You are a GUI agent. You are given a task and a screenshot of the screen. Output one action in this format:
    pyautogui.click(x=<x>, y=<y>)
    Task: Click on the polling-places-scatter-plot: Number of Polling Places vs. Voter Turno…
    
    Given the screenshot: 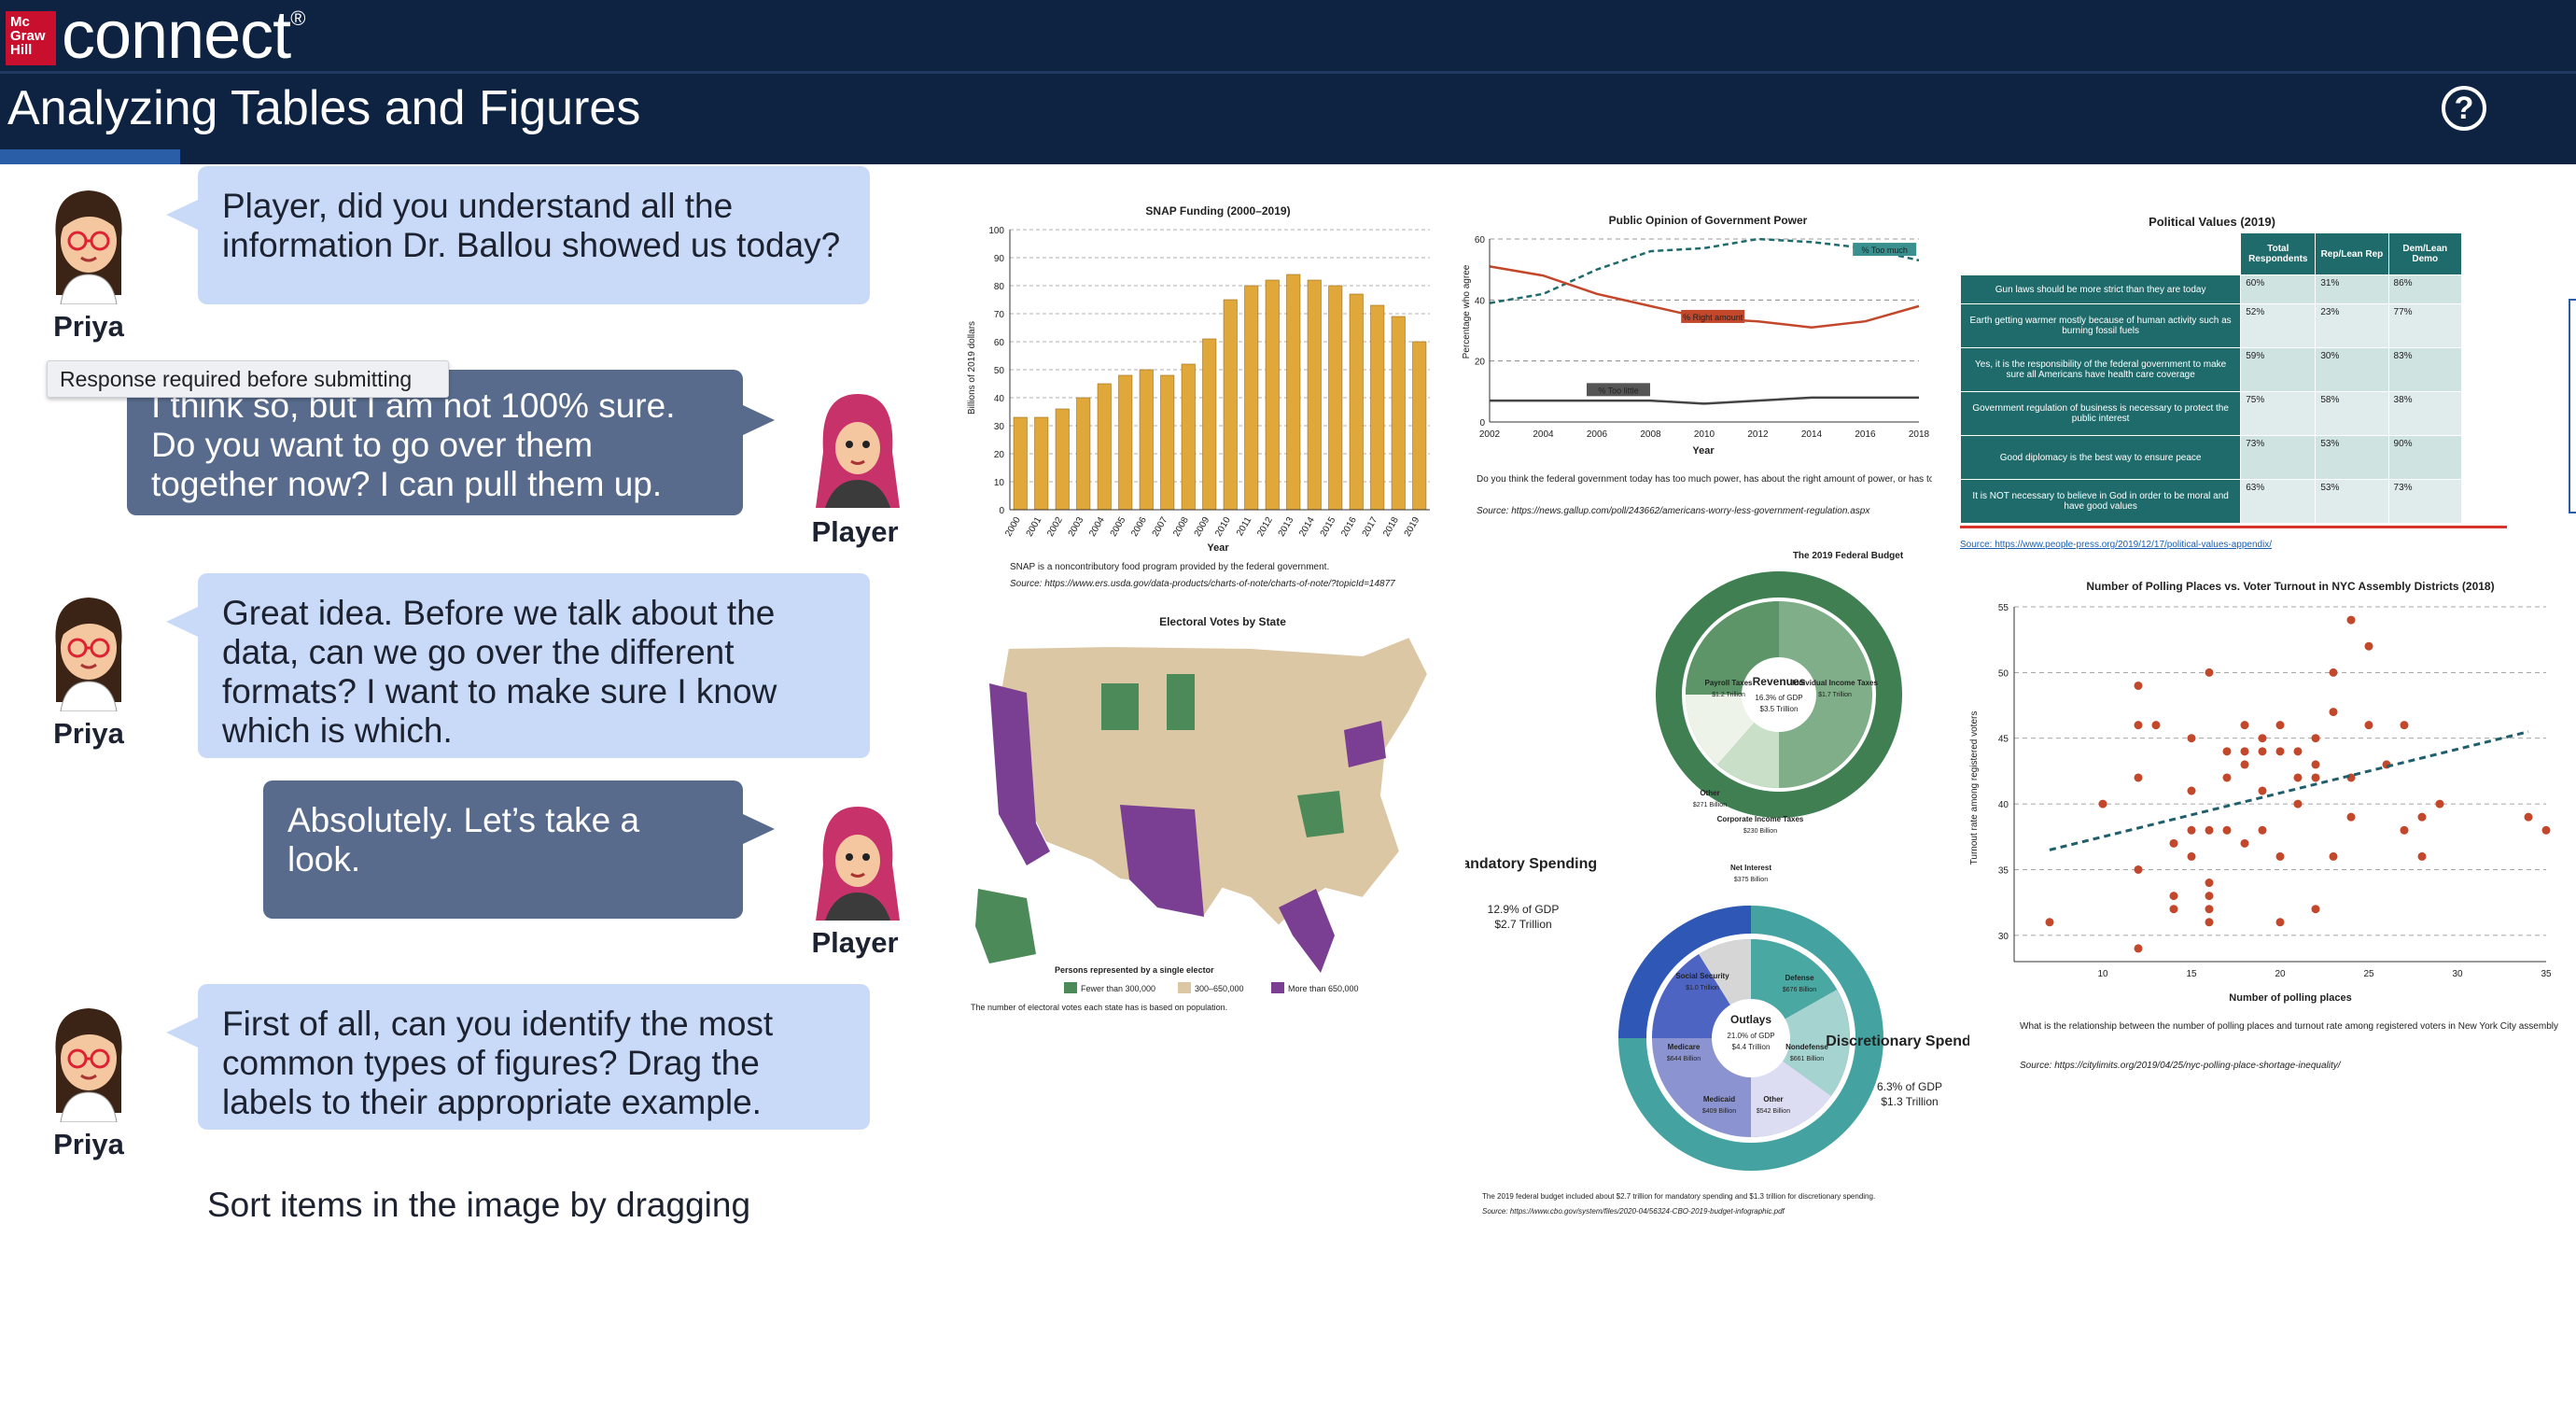 What is the action you would take?
    pyautogui.click(x=2262, y=825)
    